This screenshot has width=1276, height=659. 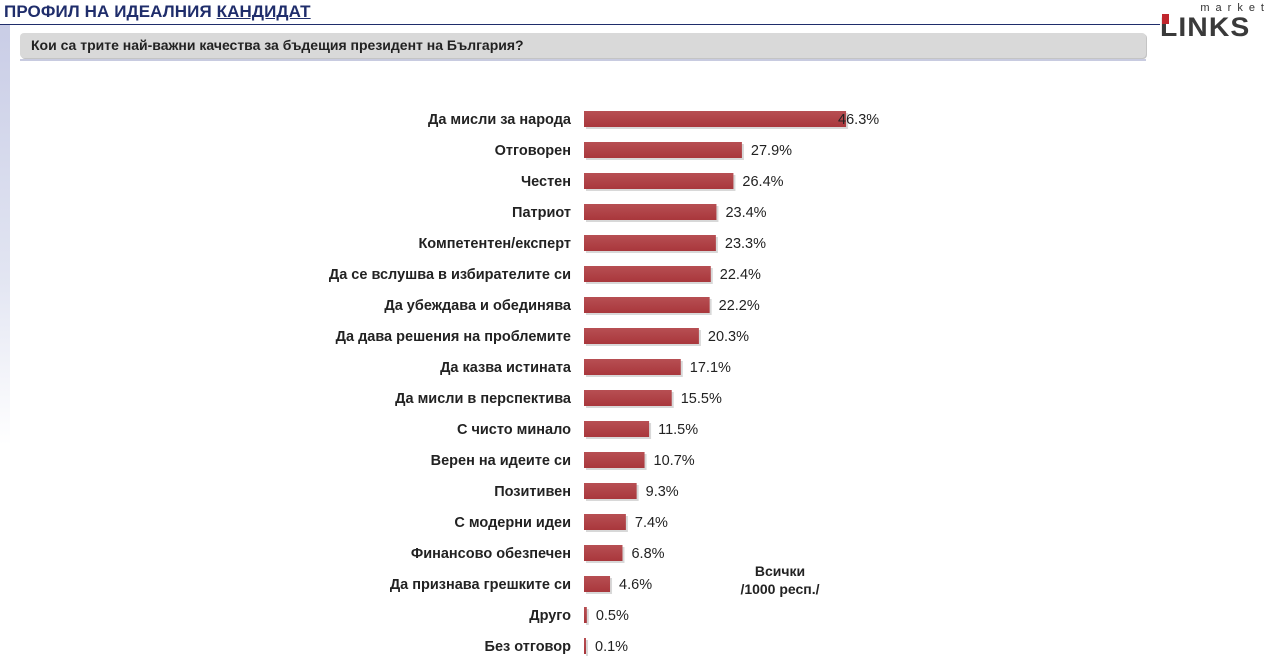 What do you see at coordinates (546, 182) in the screenshot?
I see `category-label: Честен` at bounding box center [546, 182].